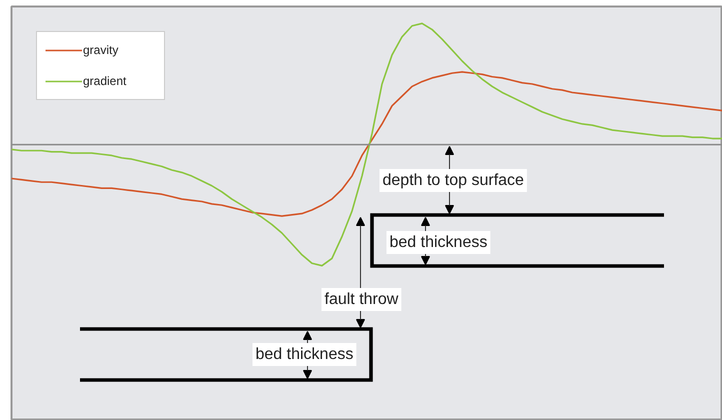 Image resolution: width=722 pixels, height=420 pixels. I want to click on legend-label: gradient, so click(105, 81).